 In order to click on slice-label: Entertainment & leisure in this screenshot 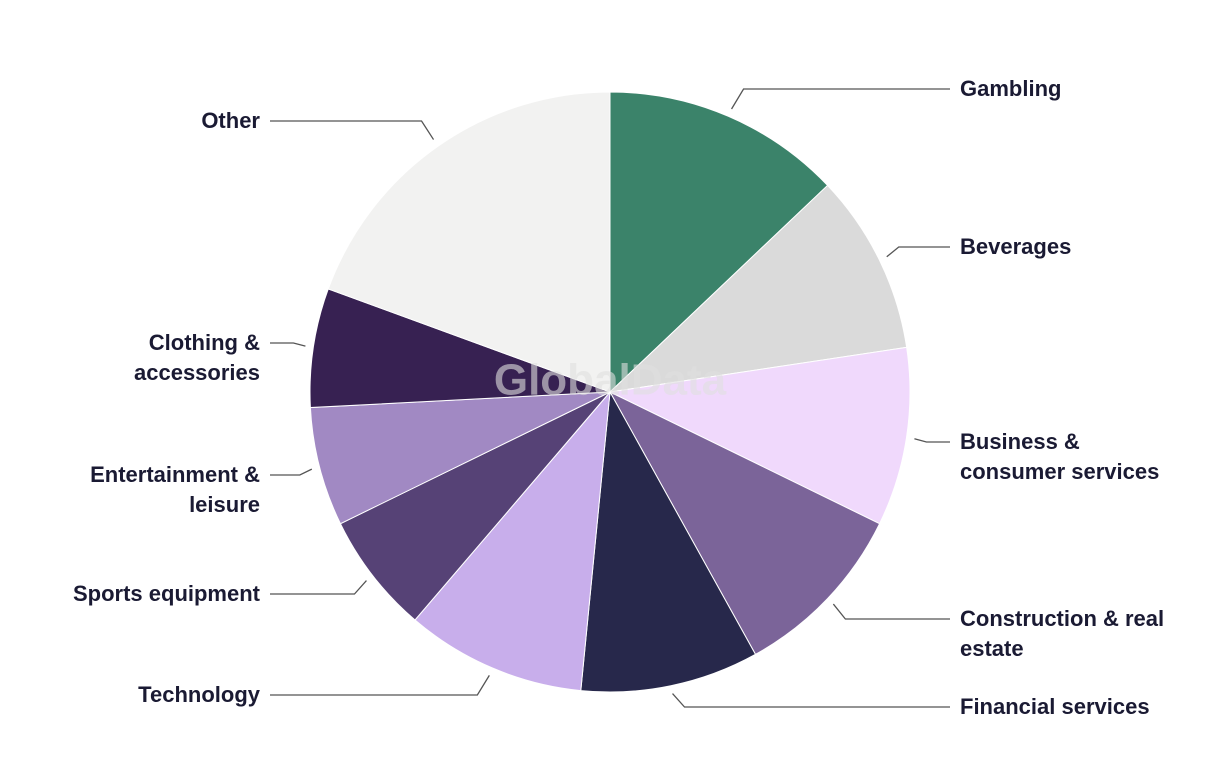, I will do `click(175, 489)`.